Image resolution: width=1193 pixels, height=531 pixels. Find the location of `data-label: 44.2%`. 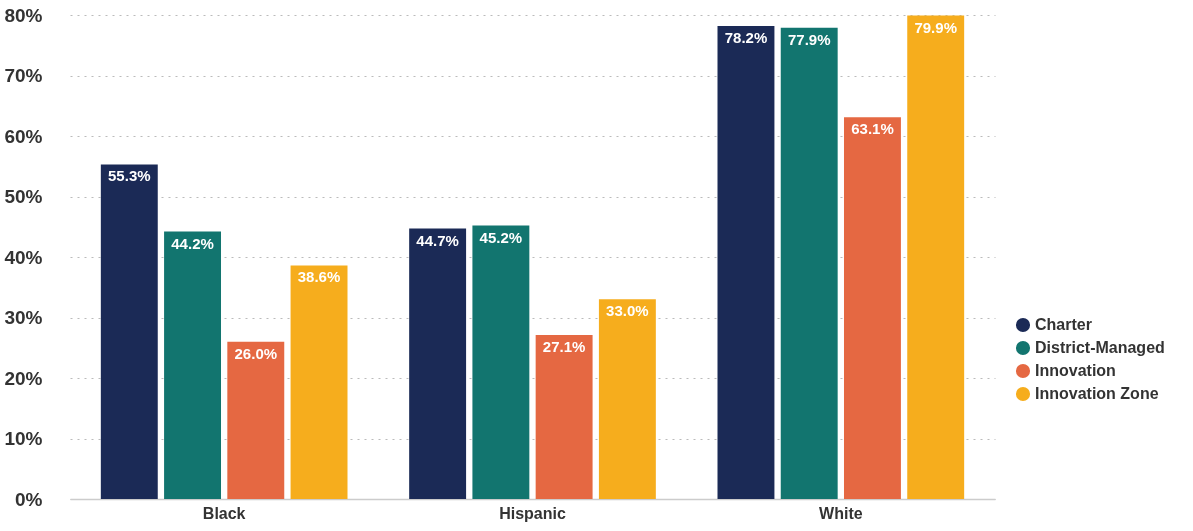

data-label: 44.2% is located at coordinates (192, 243).